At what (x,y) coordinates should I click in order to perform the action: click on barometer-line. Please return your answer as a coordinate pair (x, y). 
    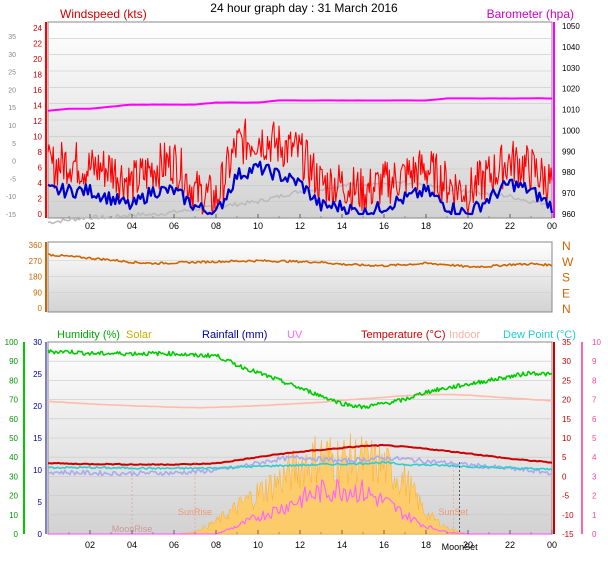
    Looking at the image, I should click on (299, 104).